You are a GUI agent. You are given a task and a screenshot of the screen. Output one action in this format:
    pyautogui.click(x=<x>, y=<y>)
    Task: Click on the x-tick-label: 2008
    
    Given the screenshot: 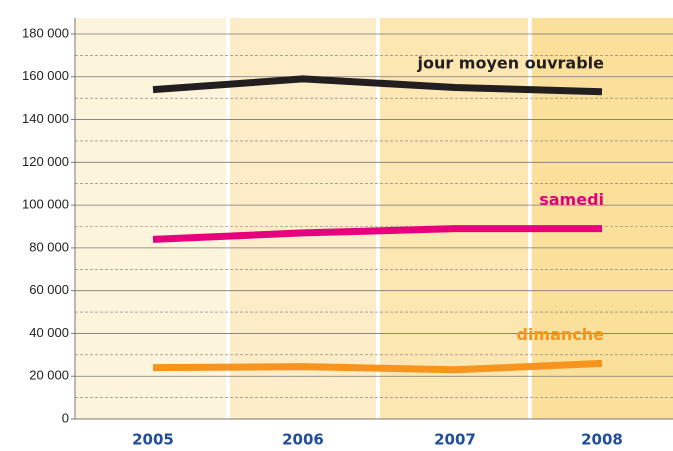 What is the action you would take?
    pyautogui.click(x=602, y=440)
    